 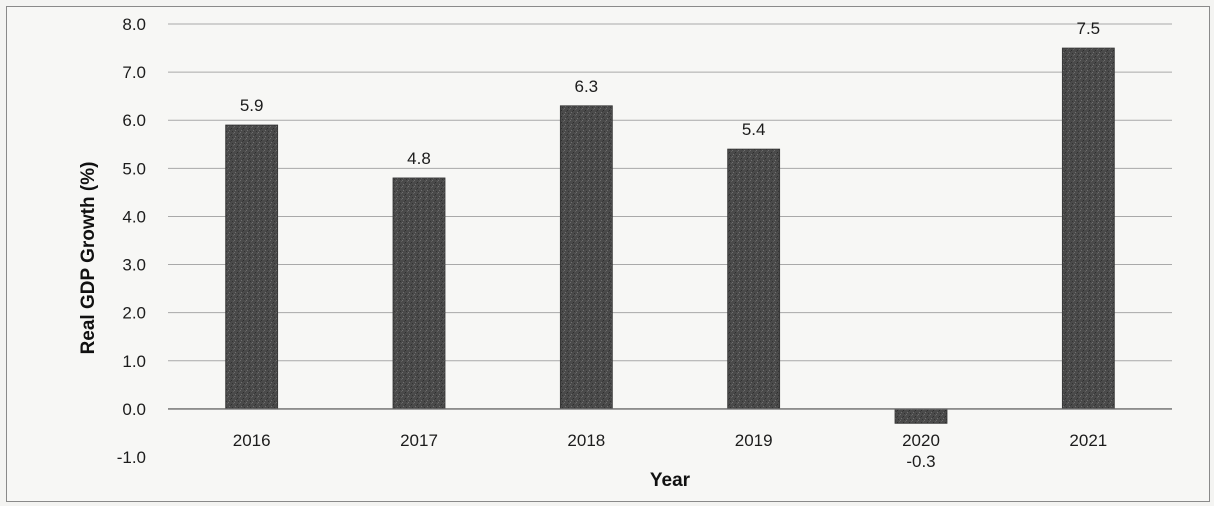 What do you see at coordinates (131, 457) in the screenshot?
I see `y-tick-label: -1.0` at bounding box center [131, 457].